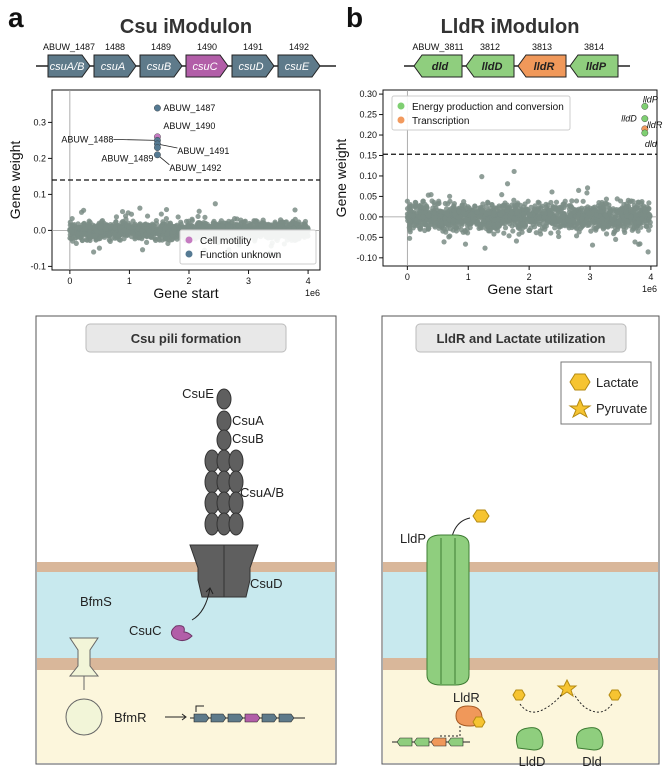  I want to click on y-tick-label: 0.2, so click(39, 158).